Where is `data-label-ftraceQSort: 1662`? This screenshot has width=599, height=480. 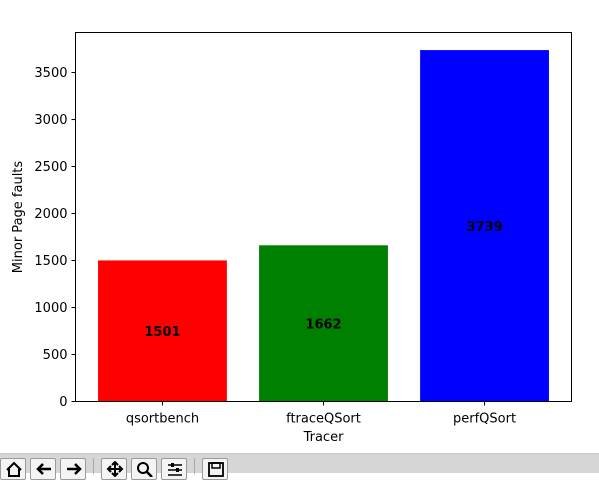 data-label-ftraceQSort: 1662 is located at coordinates (323, 324).